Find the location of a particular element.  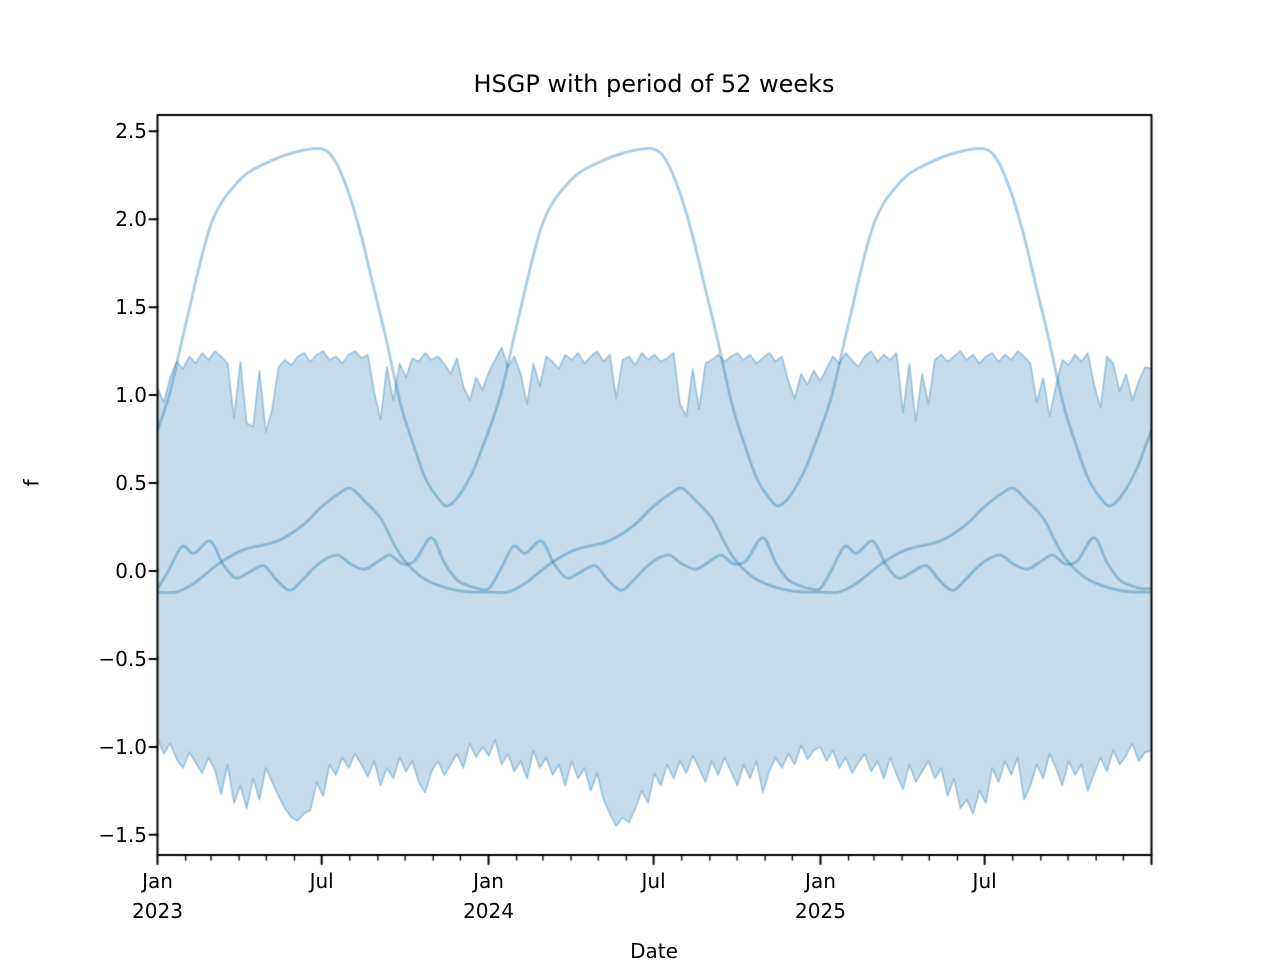

y-axis-tick-label: −1.5 is located at coordinates (122, 834).